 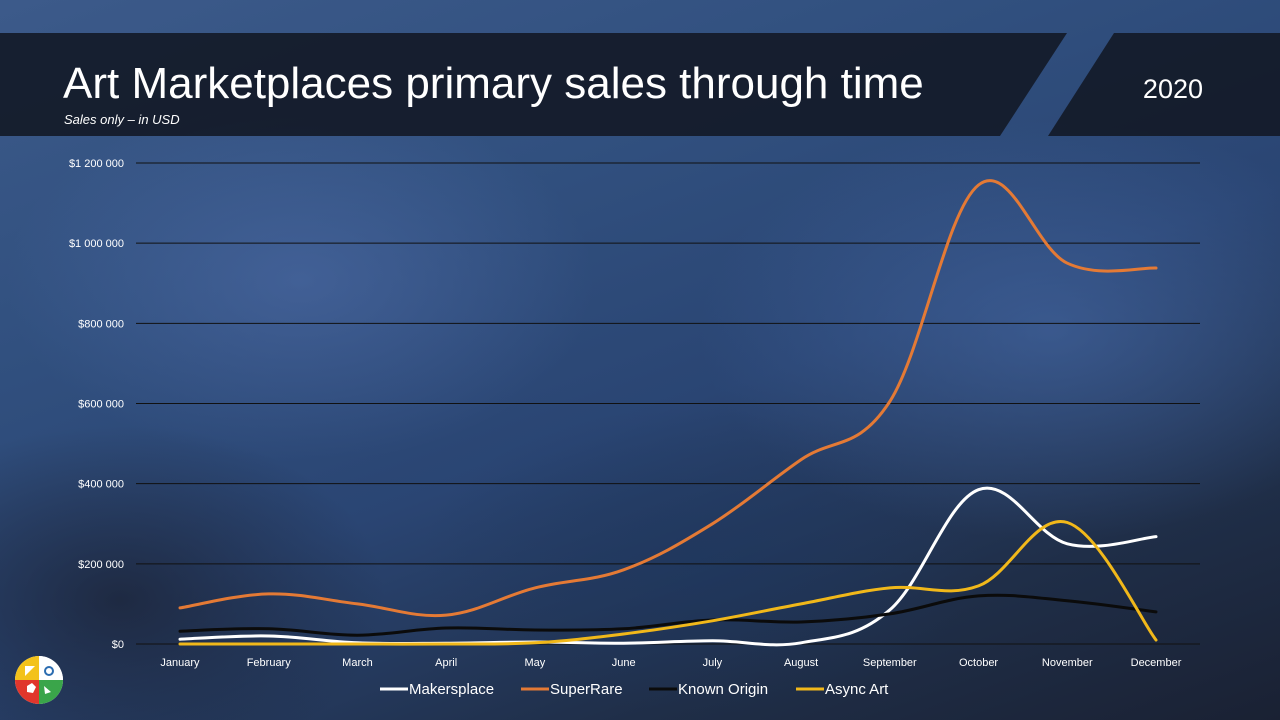 What do you see at coordinates (1173, 89) in the screenshot?
I see `year-label: 2020` at bounding box center [1173, 89].